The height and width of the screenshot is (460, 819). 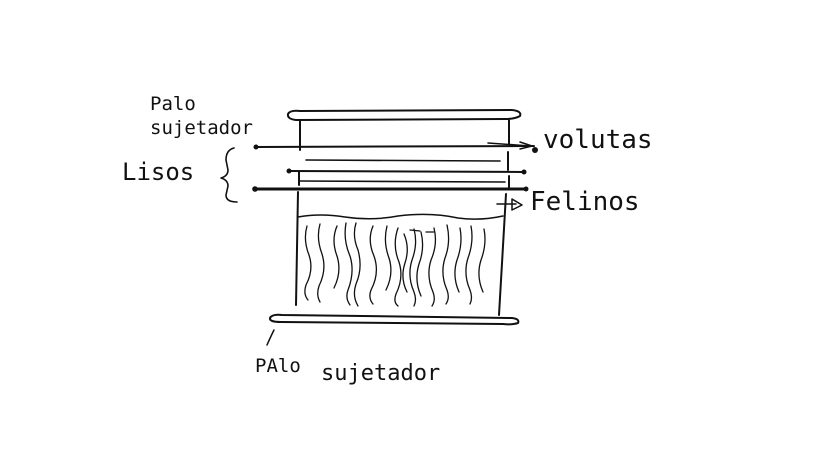 What do you see at coordinates (229, 175) in the screenshot?
I see `lisos-bracket` at bounding box center [229, 175].